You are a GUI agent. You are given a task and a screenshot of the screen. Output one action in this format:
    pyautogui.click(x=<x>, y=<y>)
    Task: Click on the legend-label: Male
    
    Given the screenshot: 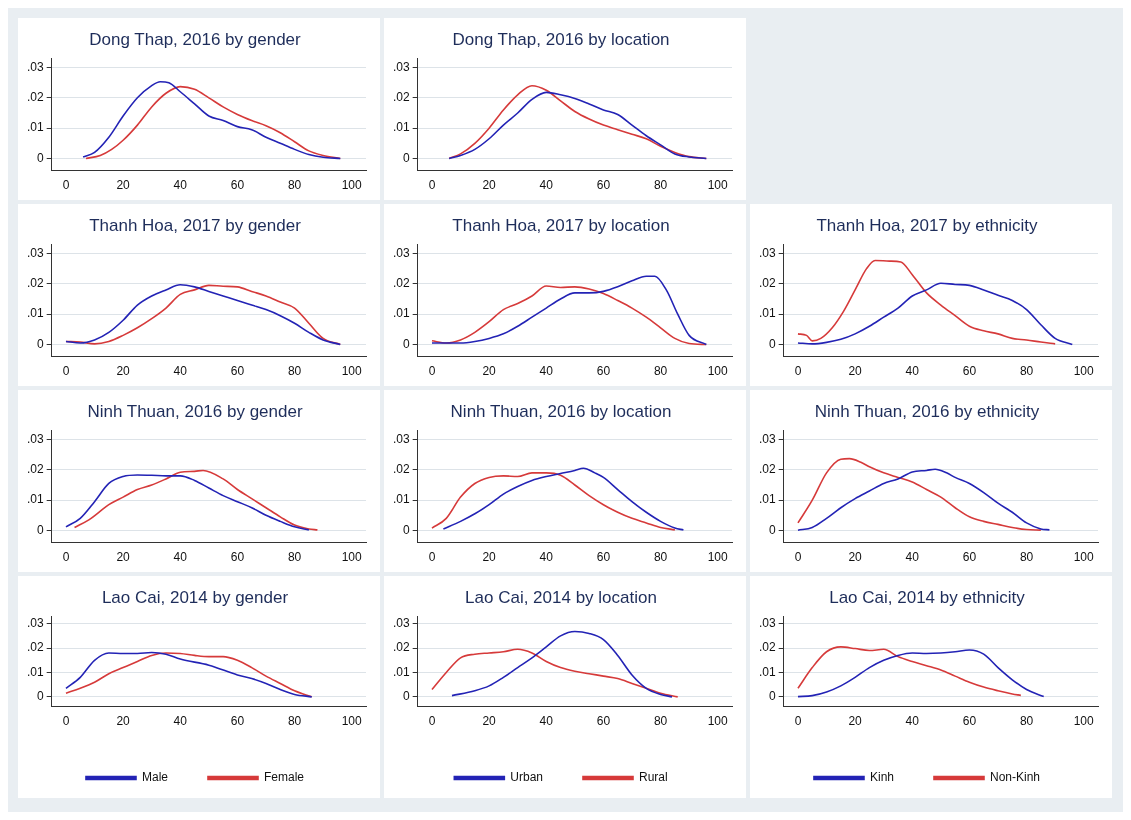 What is the action you would take?
    pyautogui.click(x=155, y=777)
    